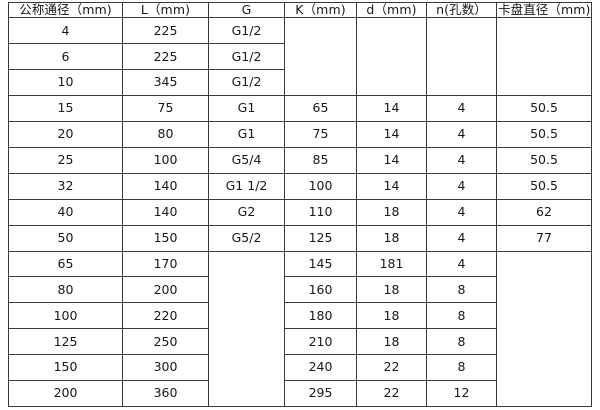 Image resolution: width=600 pixels, height=410 pixels. I want to click on cell-k: 160, so click(320, 290).